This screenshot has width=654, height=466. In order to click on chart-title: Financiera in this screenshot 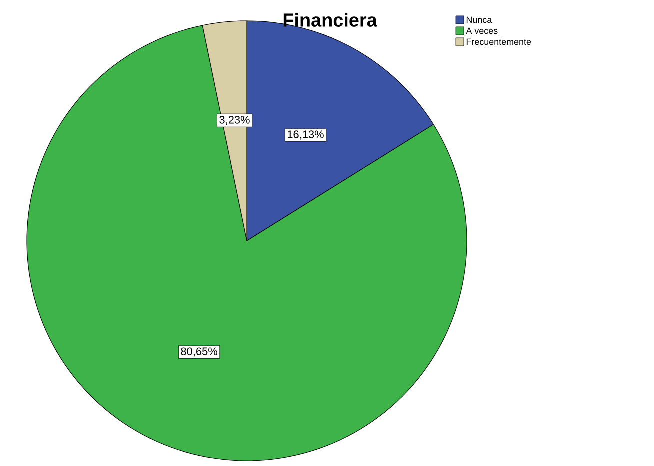, I will do `click(331, 20)`.